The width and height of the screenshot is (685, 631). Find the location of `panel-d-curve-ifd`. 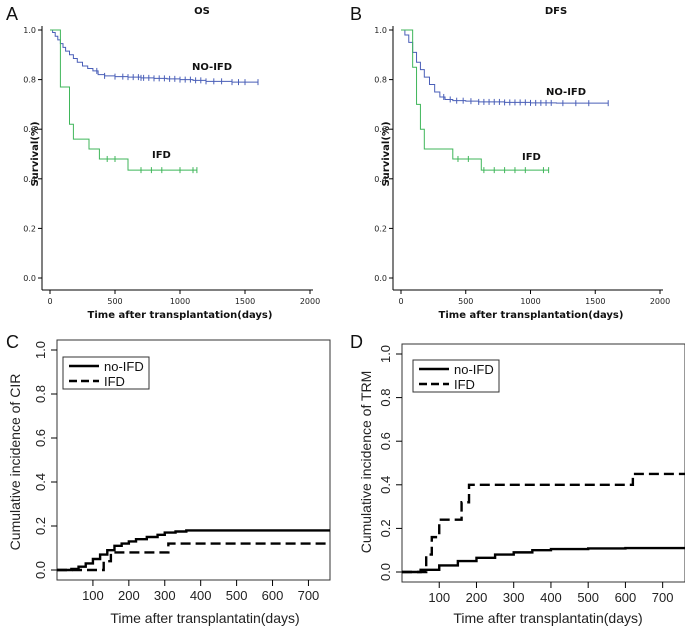

panel-d-curve-ifd is located at coordinates (543, 523).